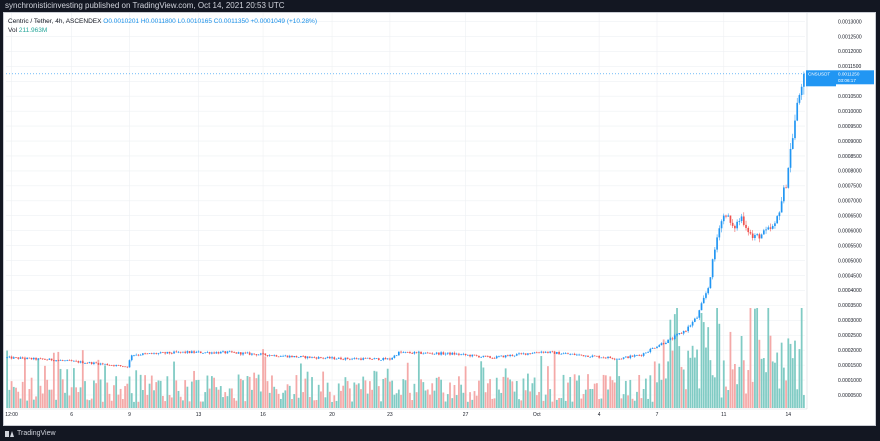  I want to click on legend-volume-value: 211.963M, so click(33, 30).